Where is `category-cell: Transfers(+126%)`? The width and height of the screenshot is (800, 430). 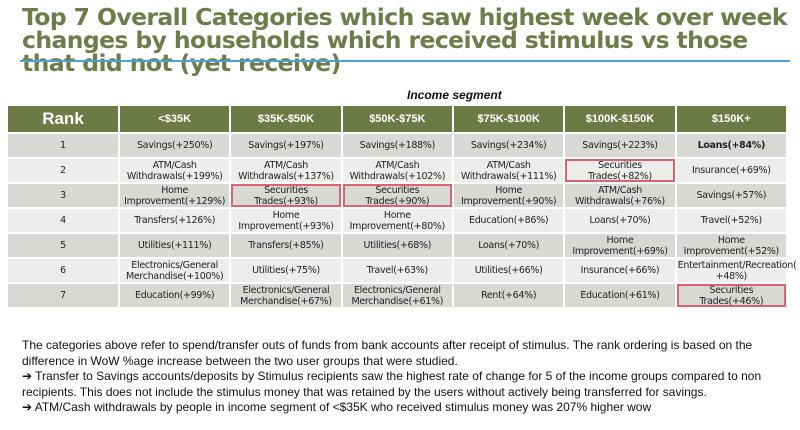
category-cell: Transfers(+126%) is located at coordinates (175, 220).